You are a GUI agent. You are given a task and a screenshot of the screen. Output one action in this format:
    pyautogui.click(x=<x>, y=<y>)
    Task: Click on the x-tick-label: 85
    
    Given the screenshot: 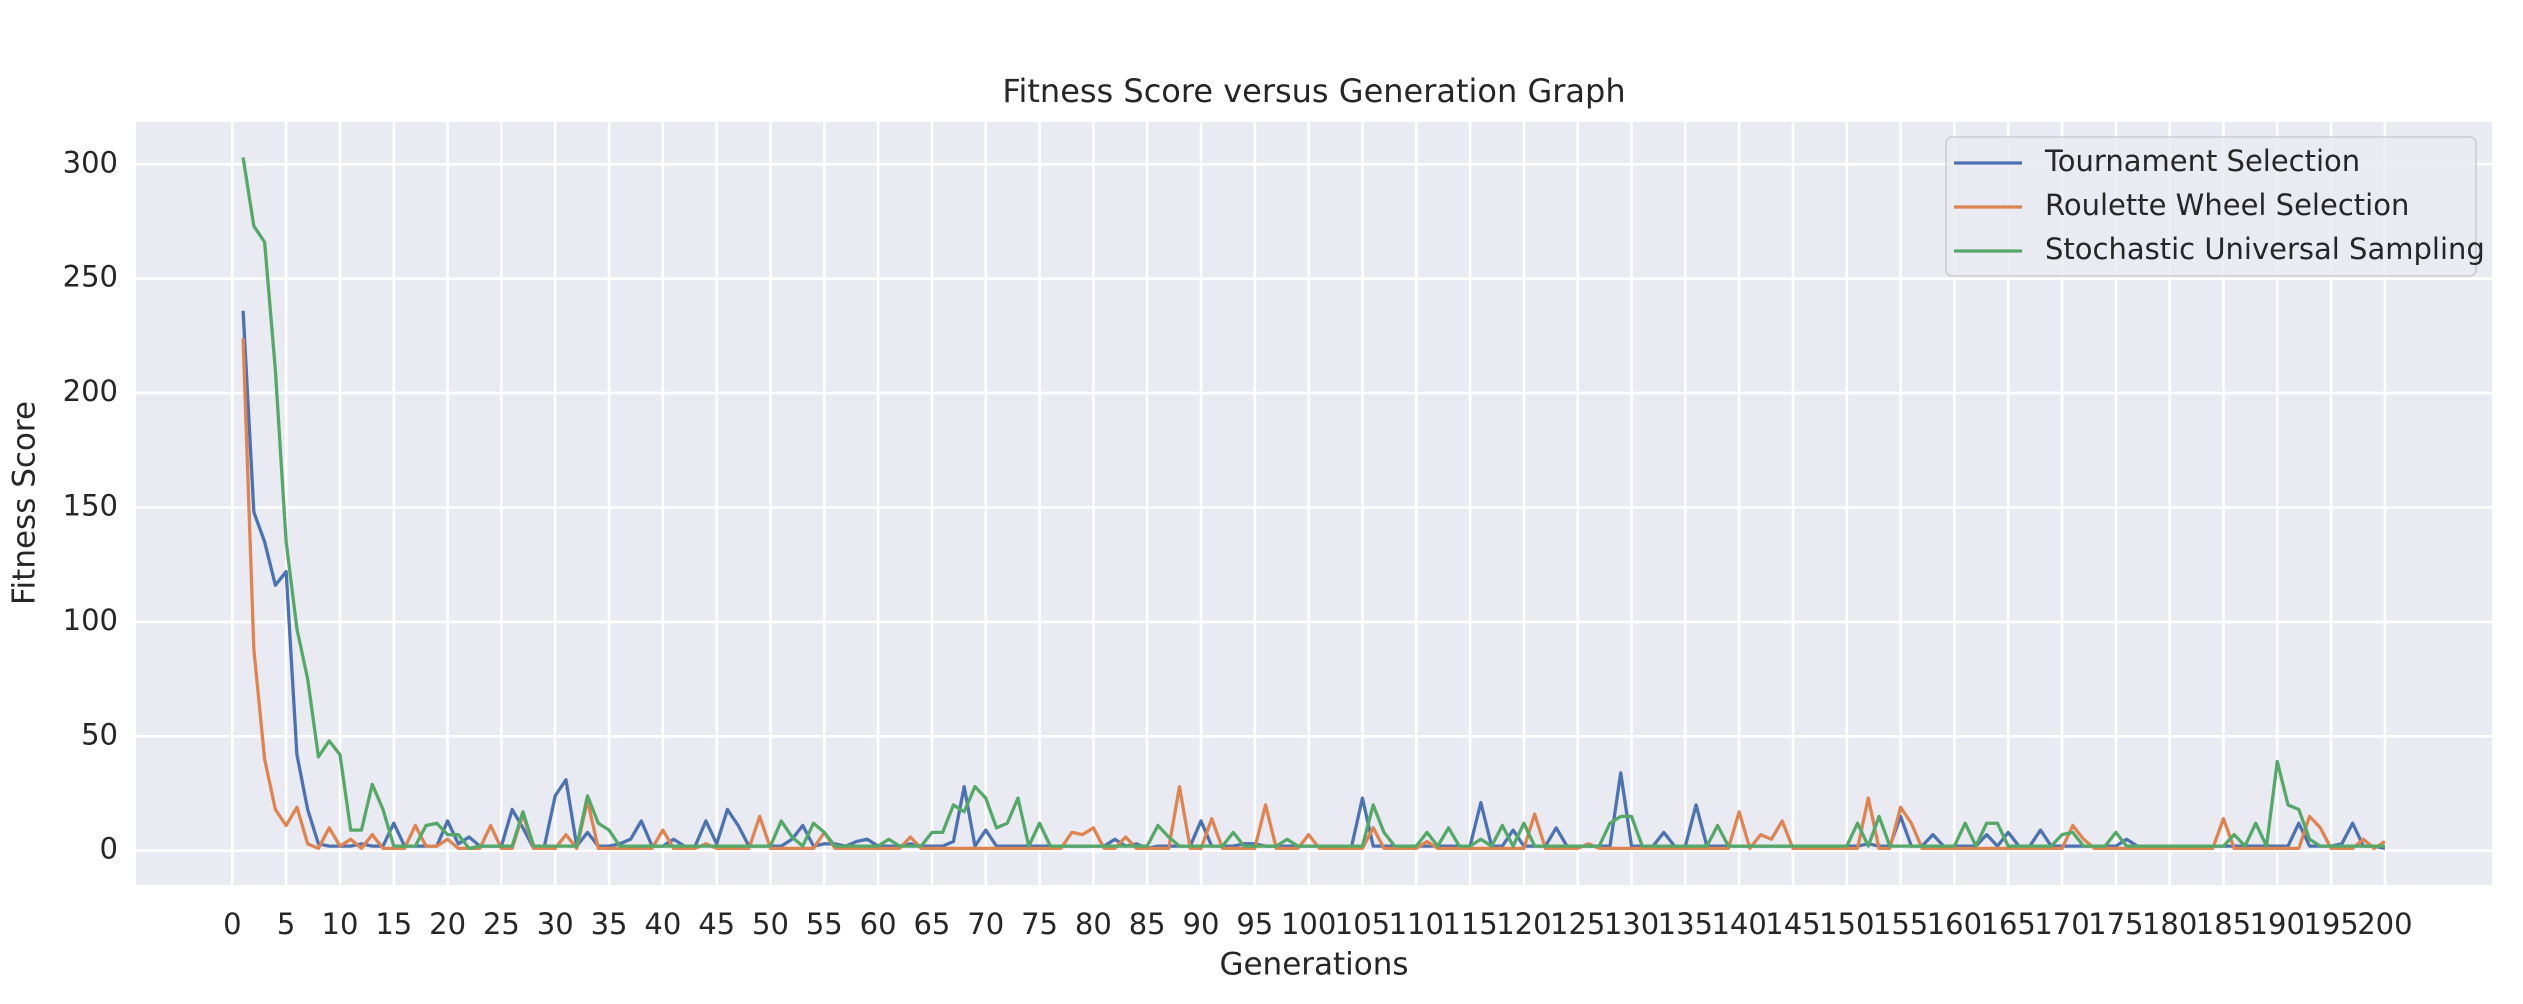 What is the action you would take?
    pyautogui.click(x=1147, y=924)
    